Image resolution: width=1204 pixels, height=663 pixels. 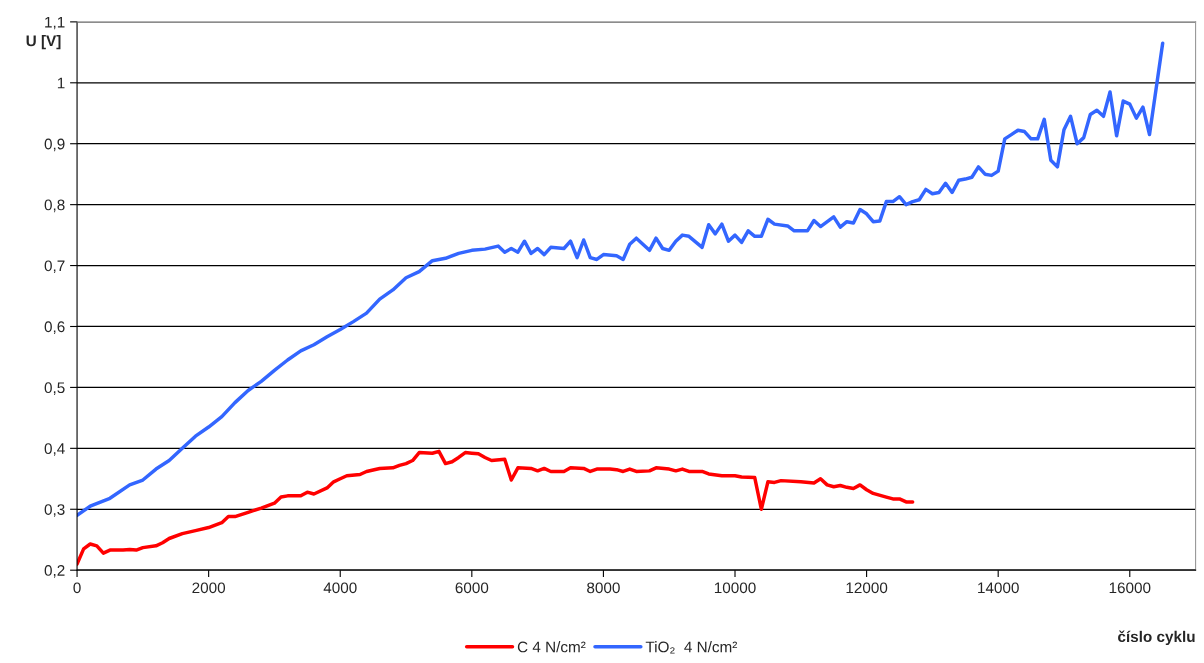 I want to click on y-axis-title: U [V], so click(x=43, y=42).